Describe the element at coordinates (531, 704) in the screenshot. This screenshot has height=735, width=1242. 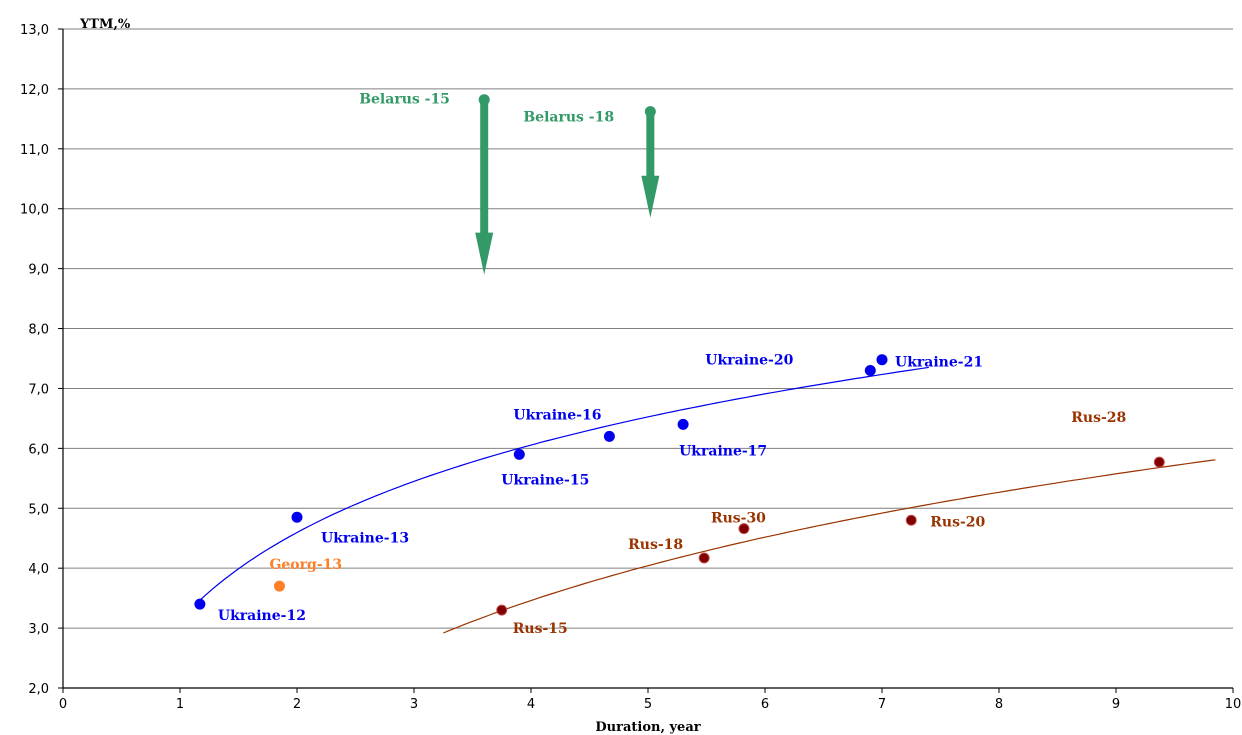
I see `x-tick-label: 4` at that location.